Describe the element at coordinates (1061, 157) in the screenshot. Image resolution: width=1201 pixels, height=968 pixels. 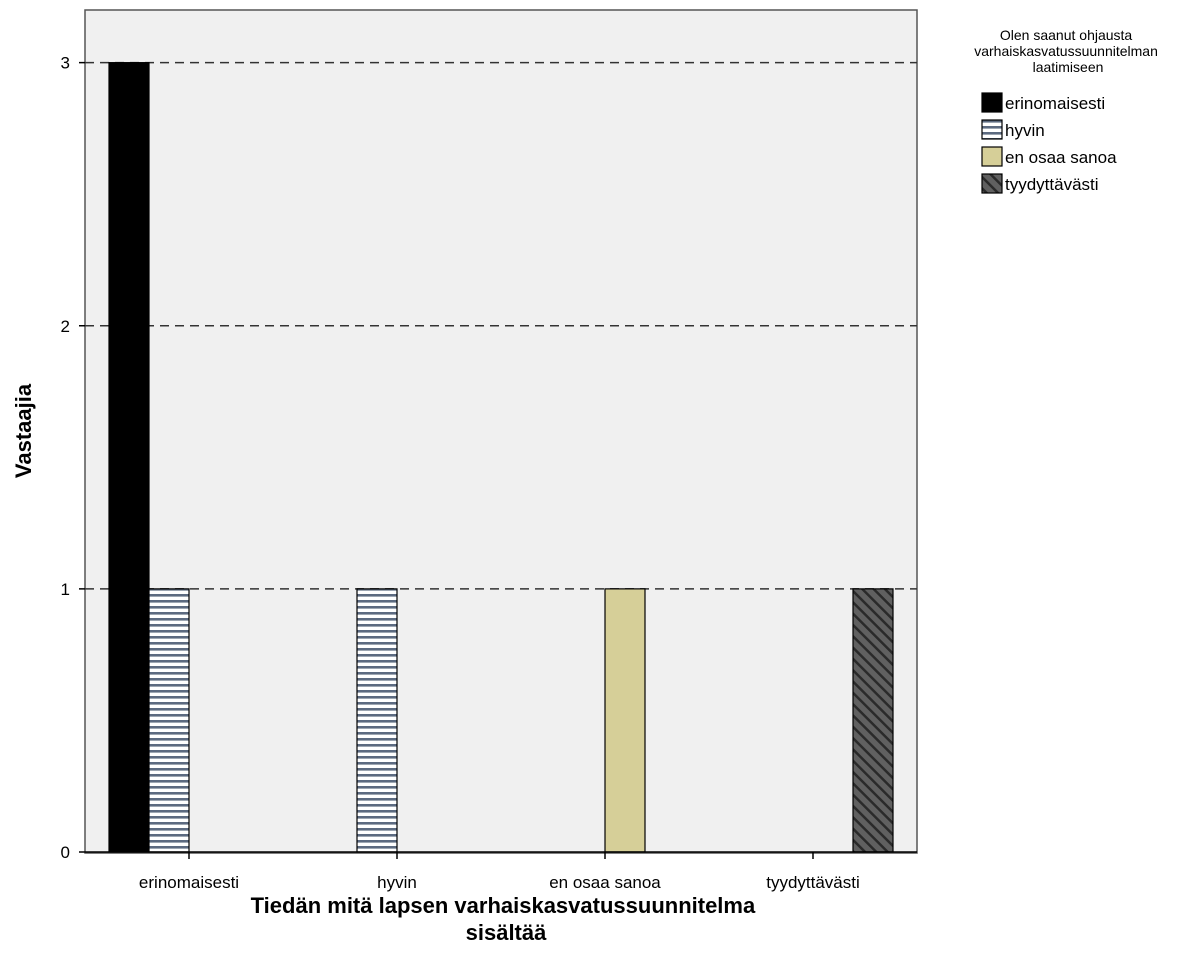
I see `legend-label-en-osaa-sanoa: en osaa sanoa` at that location.